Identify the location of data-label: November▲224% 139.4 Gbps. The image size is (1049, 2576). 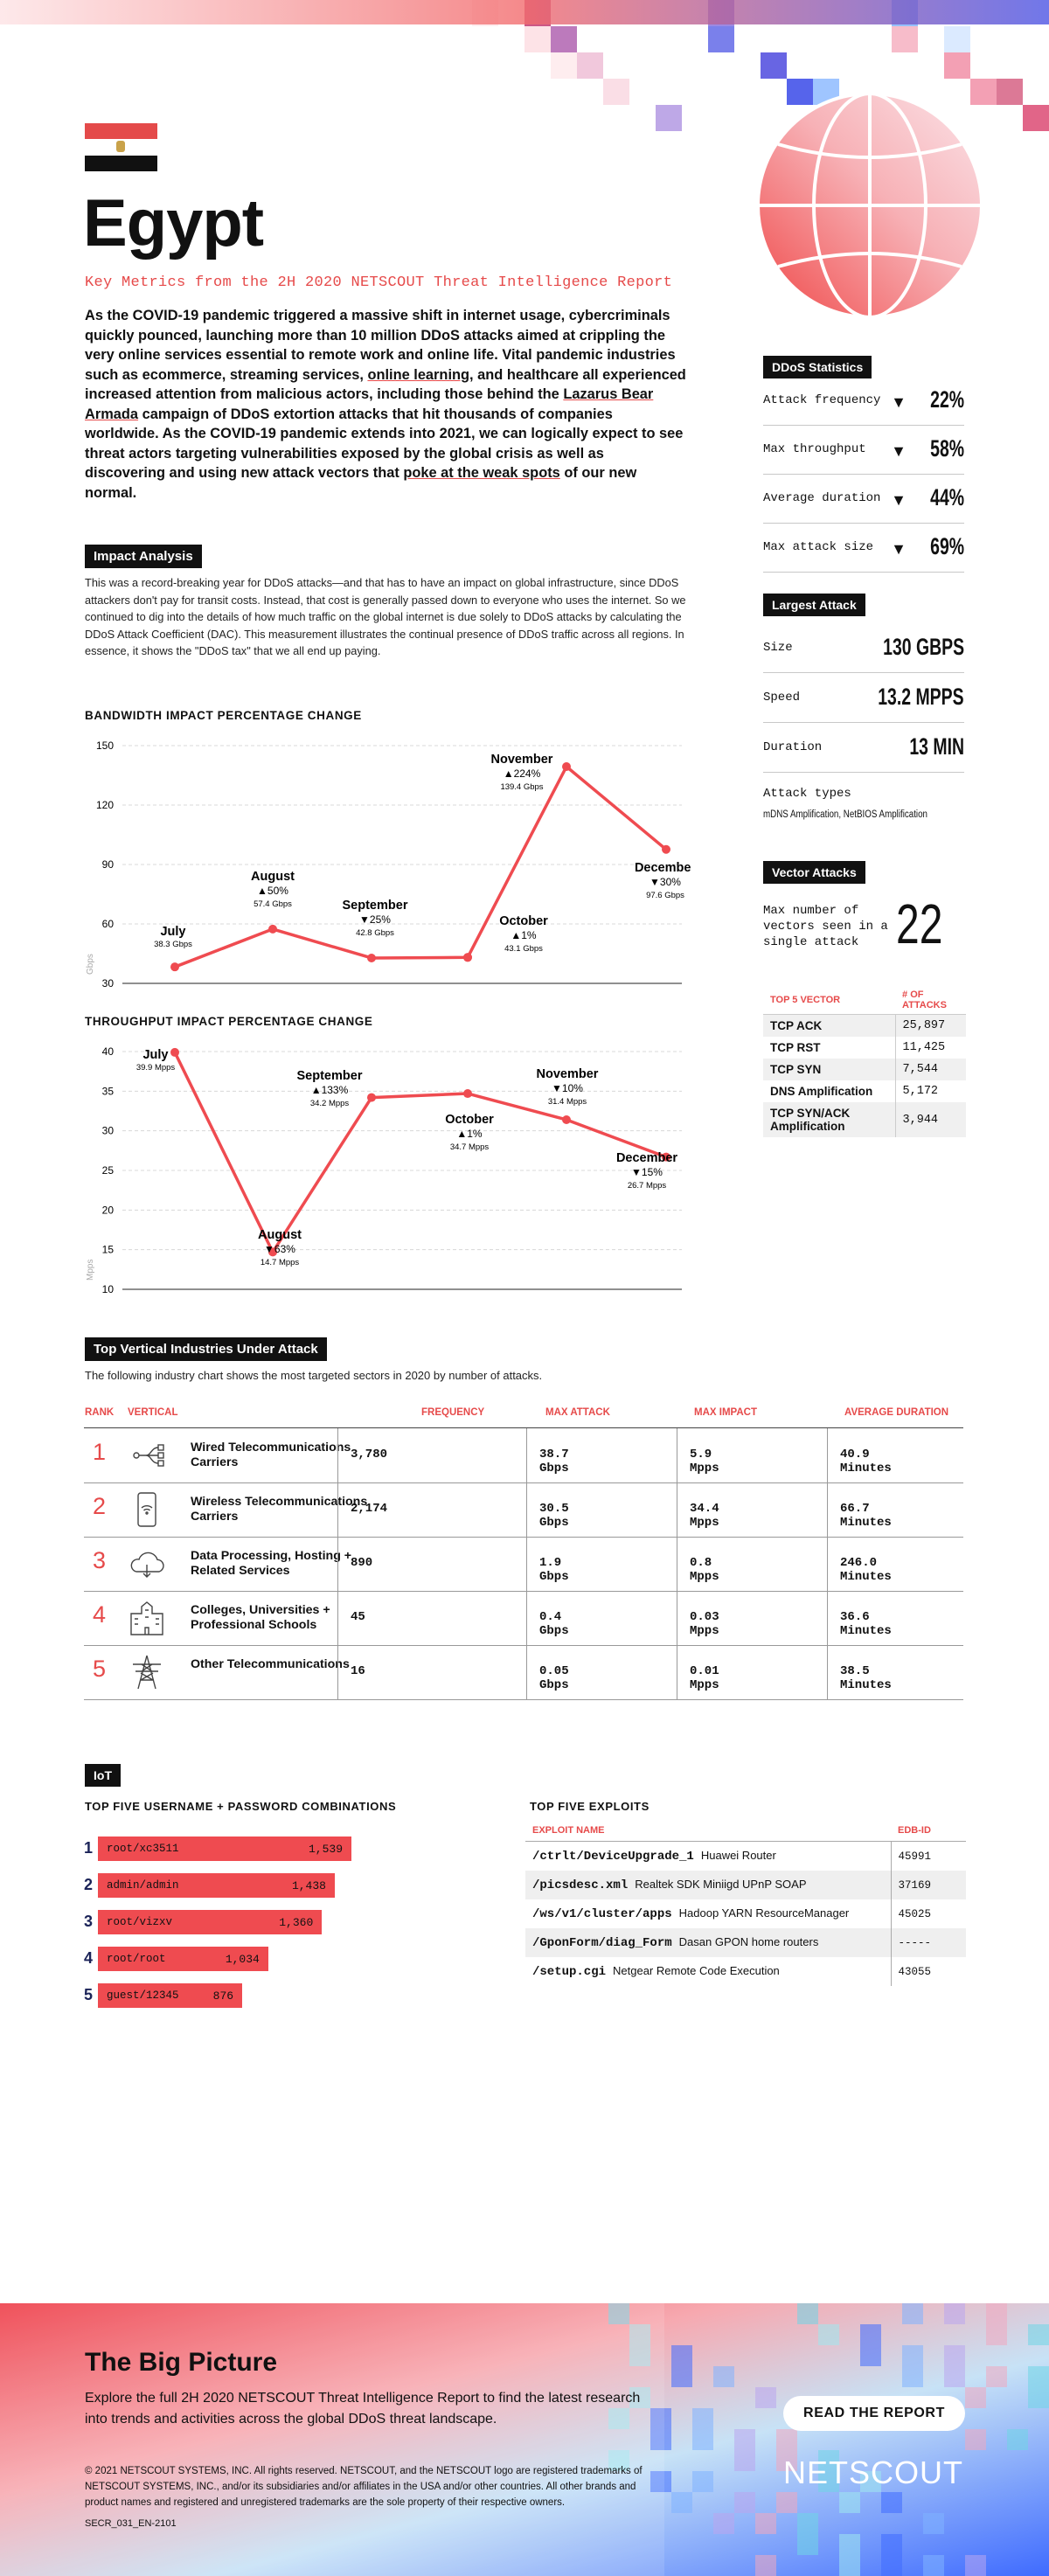
(522, 772).